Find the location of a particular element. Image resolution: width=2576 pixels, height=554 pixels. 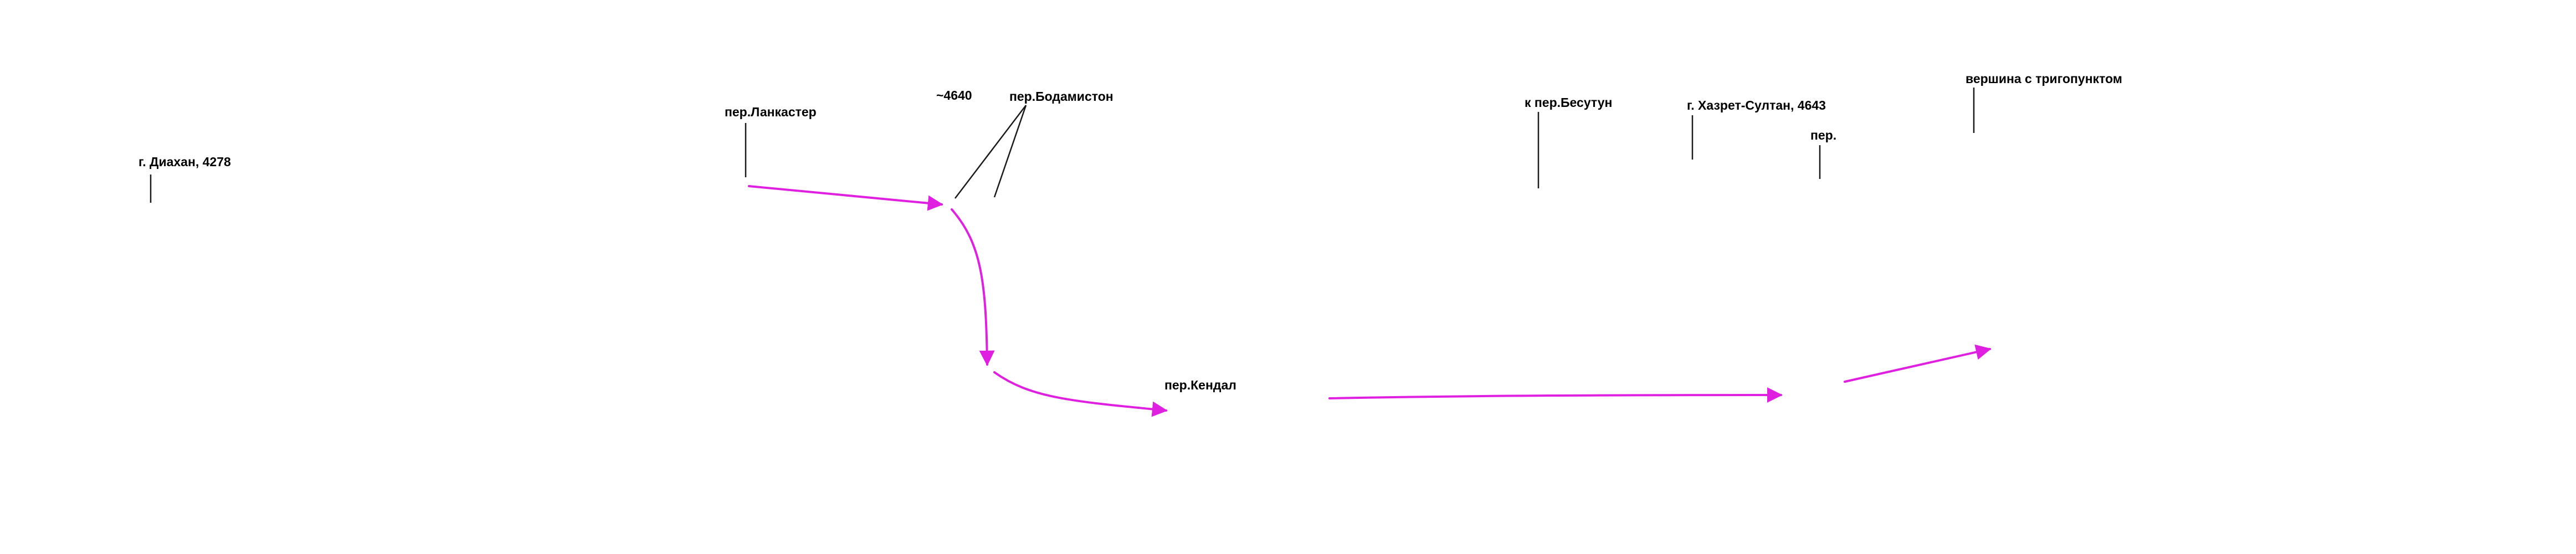

route-arrow-descent is located at coordinates (973, 287).